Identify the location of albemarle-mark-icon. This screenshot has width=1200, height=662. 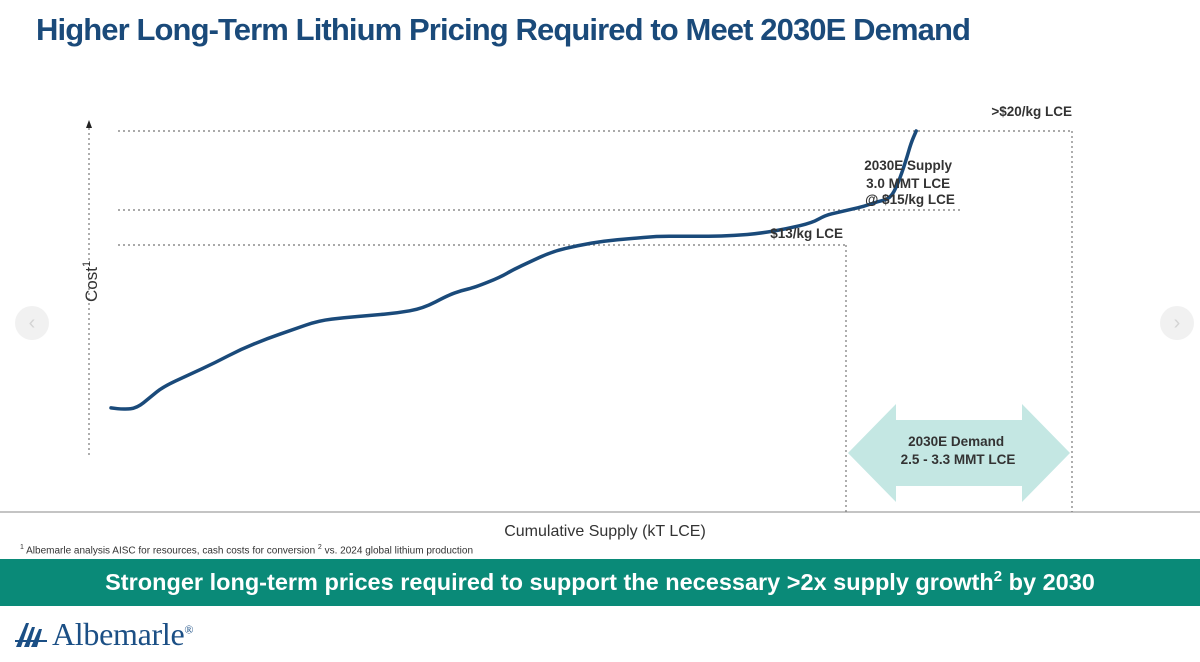
(31, 635).